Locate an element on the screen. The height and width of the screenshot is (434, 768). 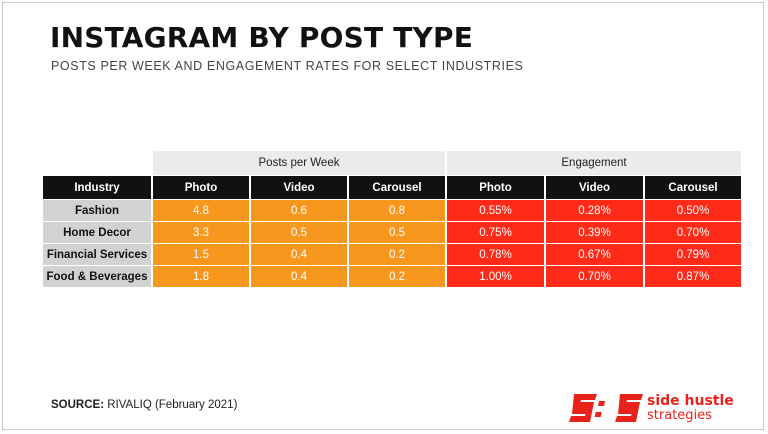
brand-logo-line2: strategies is located at coordinates (679, 415).